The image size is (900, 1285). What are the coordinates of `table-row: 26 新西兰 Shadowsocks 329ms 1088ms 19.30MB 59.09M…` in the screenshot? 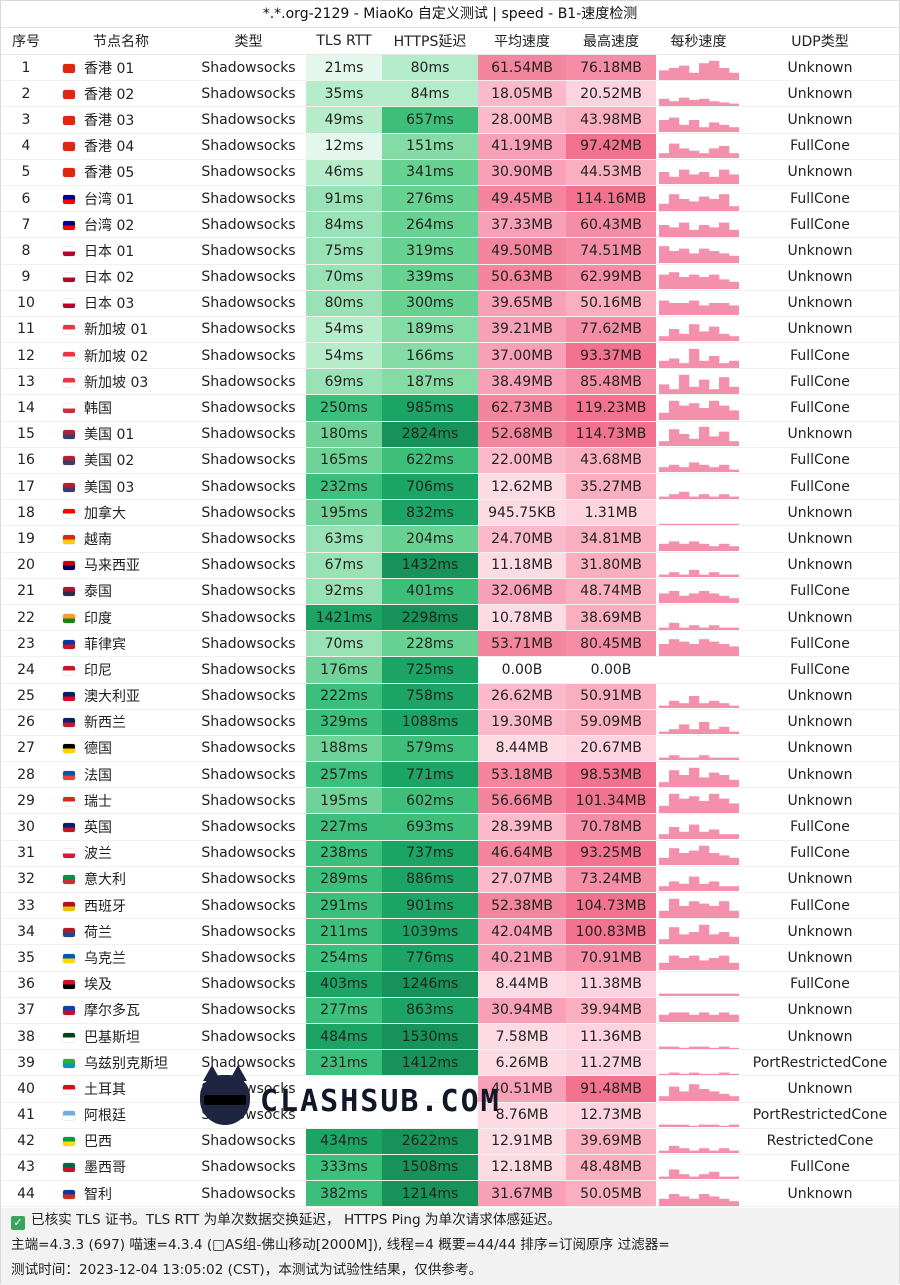 It's located at (450, 722).